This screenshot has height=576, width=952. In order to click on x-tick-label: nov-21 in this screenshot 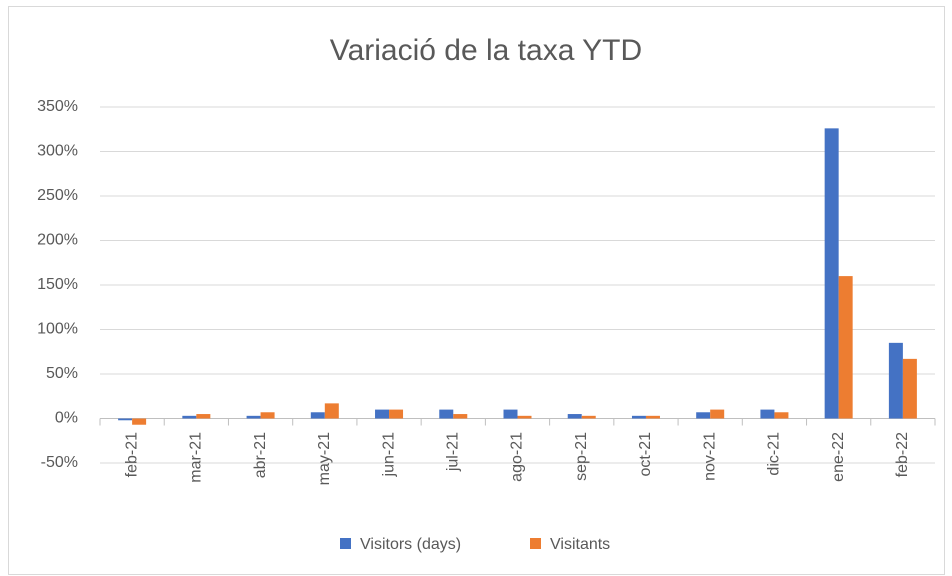, I will do `click(709, 456)`.